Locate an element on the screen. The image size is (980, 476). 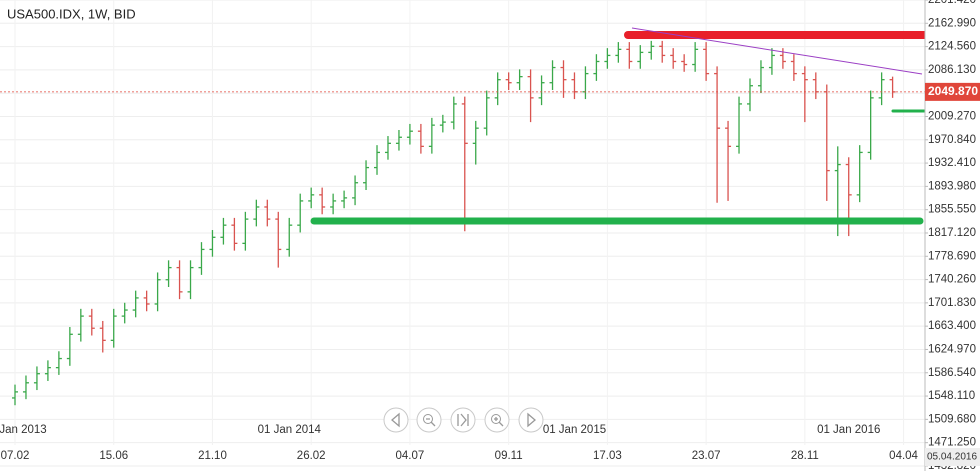
y-tick-label: 2201.420 is located at coordinates (952, 3).